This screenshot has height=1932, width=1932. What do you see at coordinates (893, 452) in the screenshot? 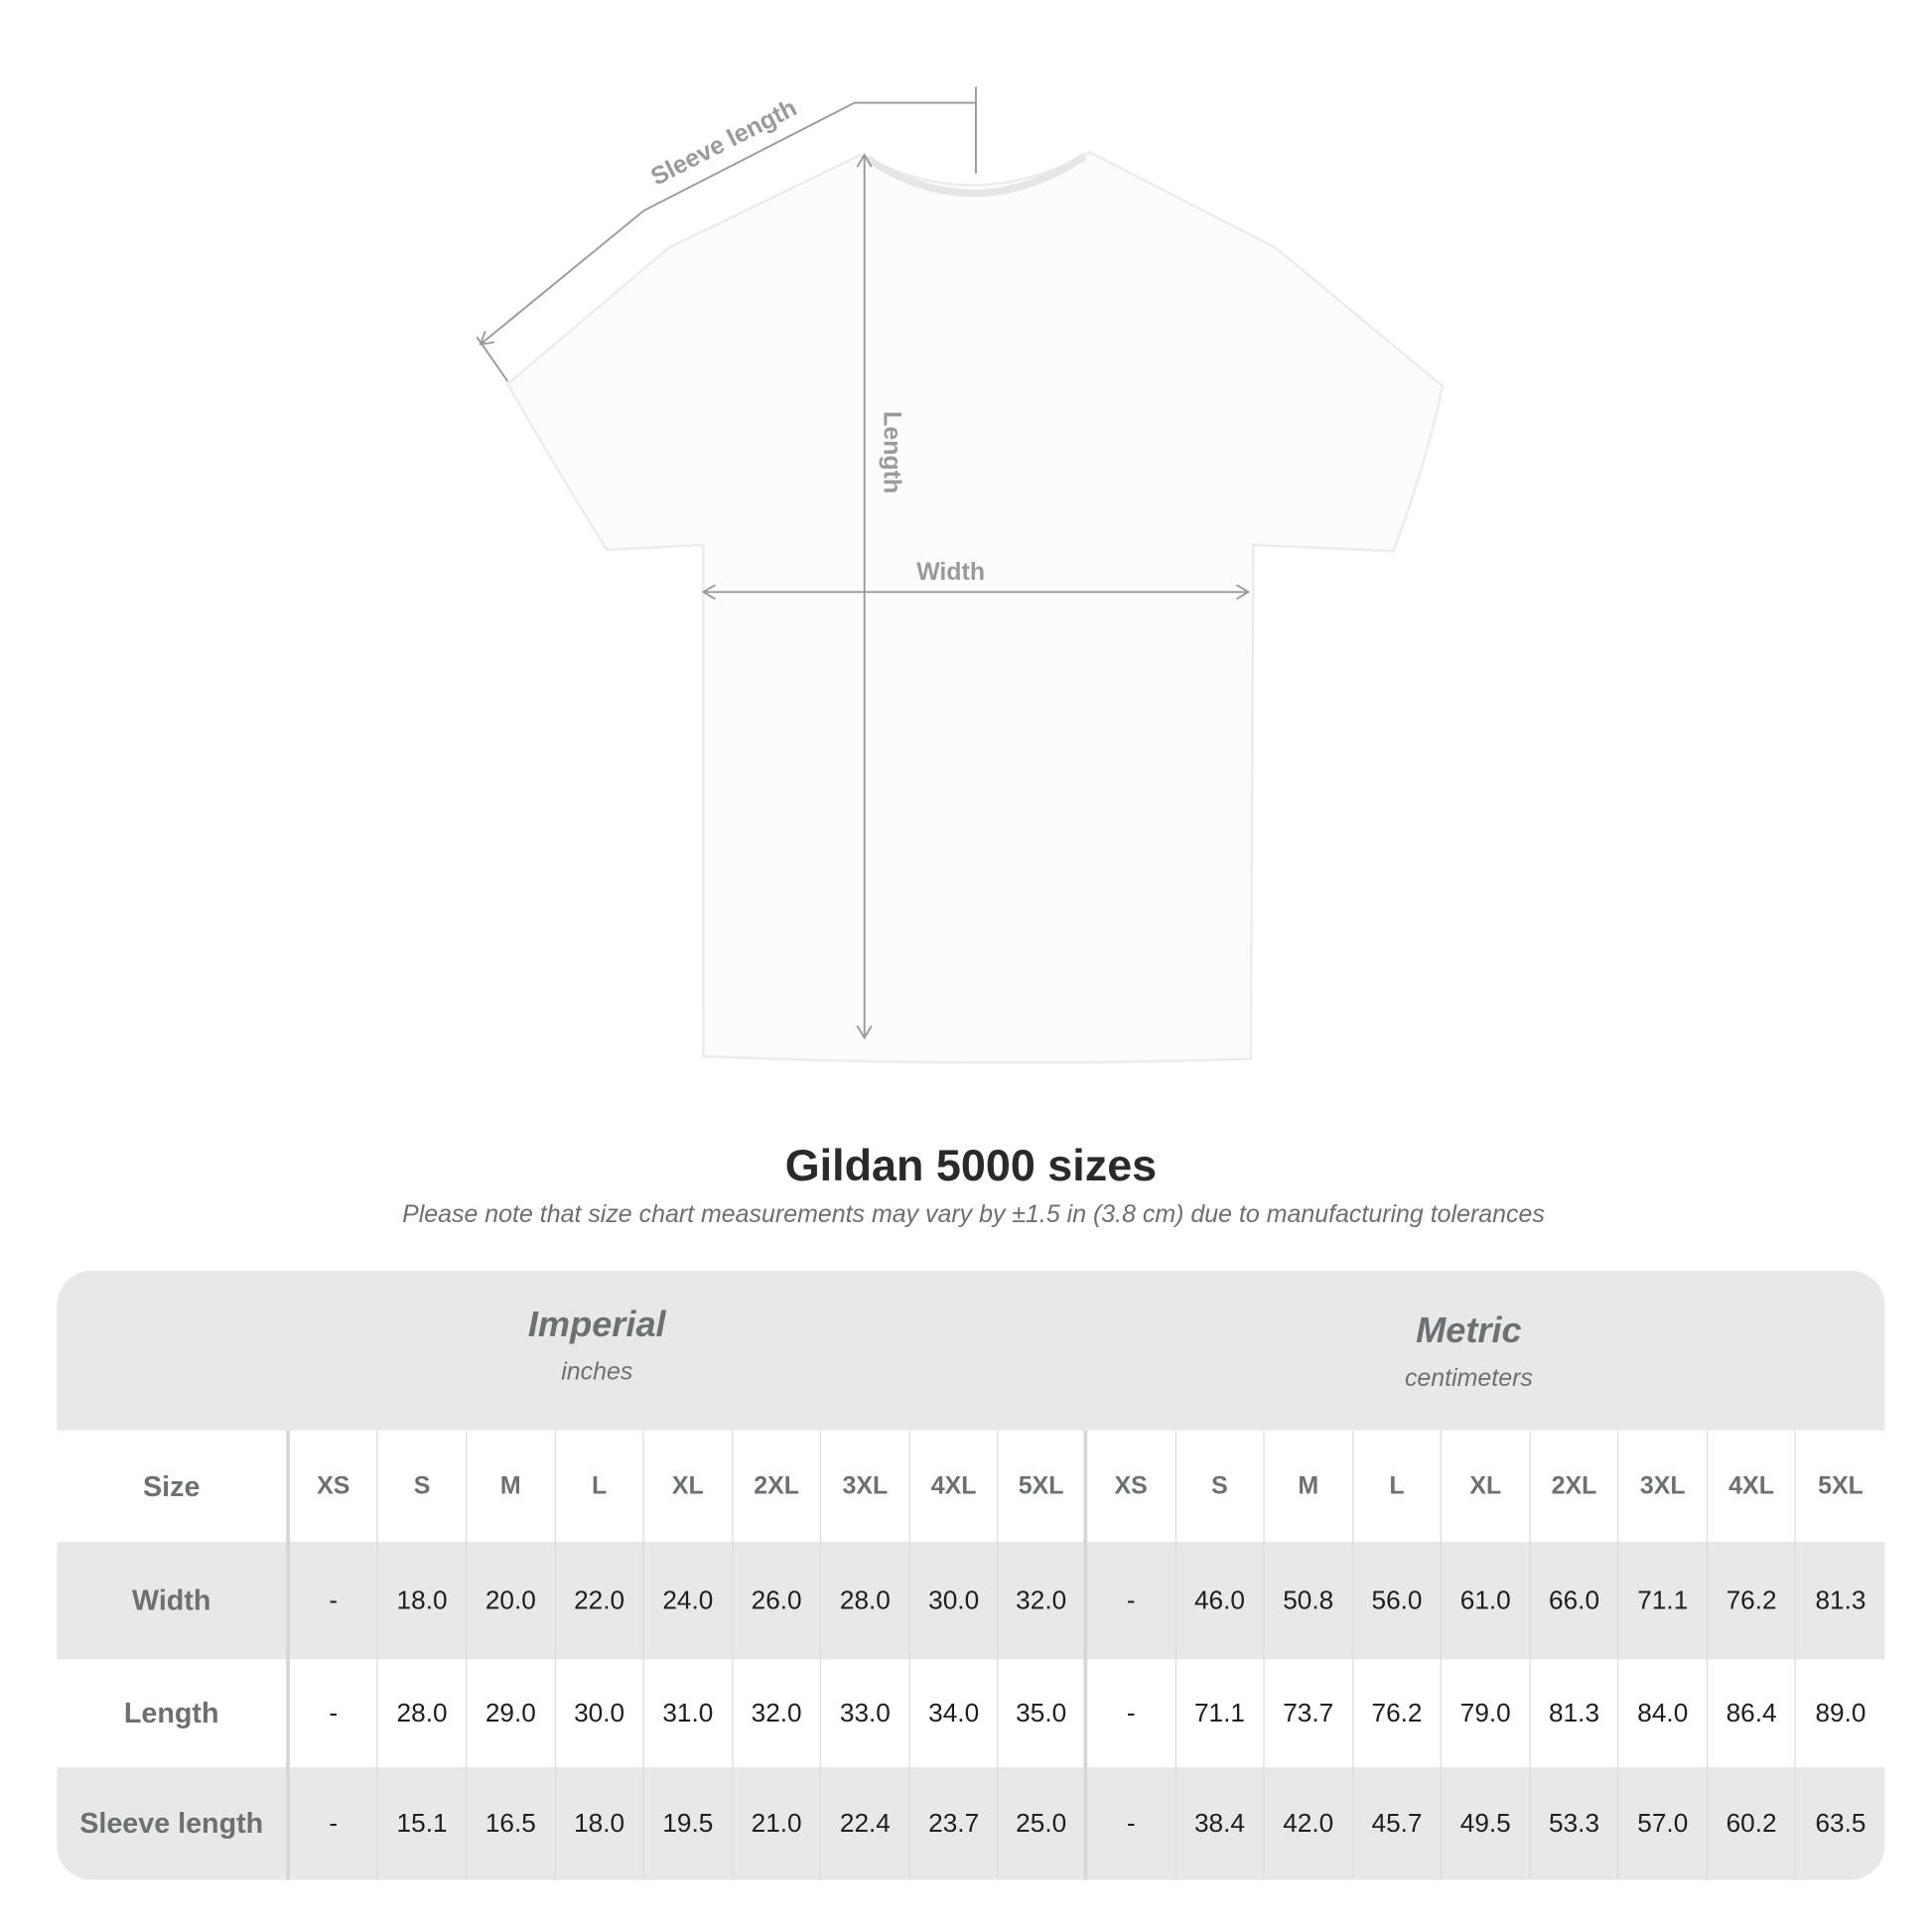
I see `length-label: Length` at bounding box center [893, 452].